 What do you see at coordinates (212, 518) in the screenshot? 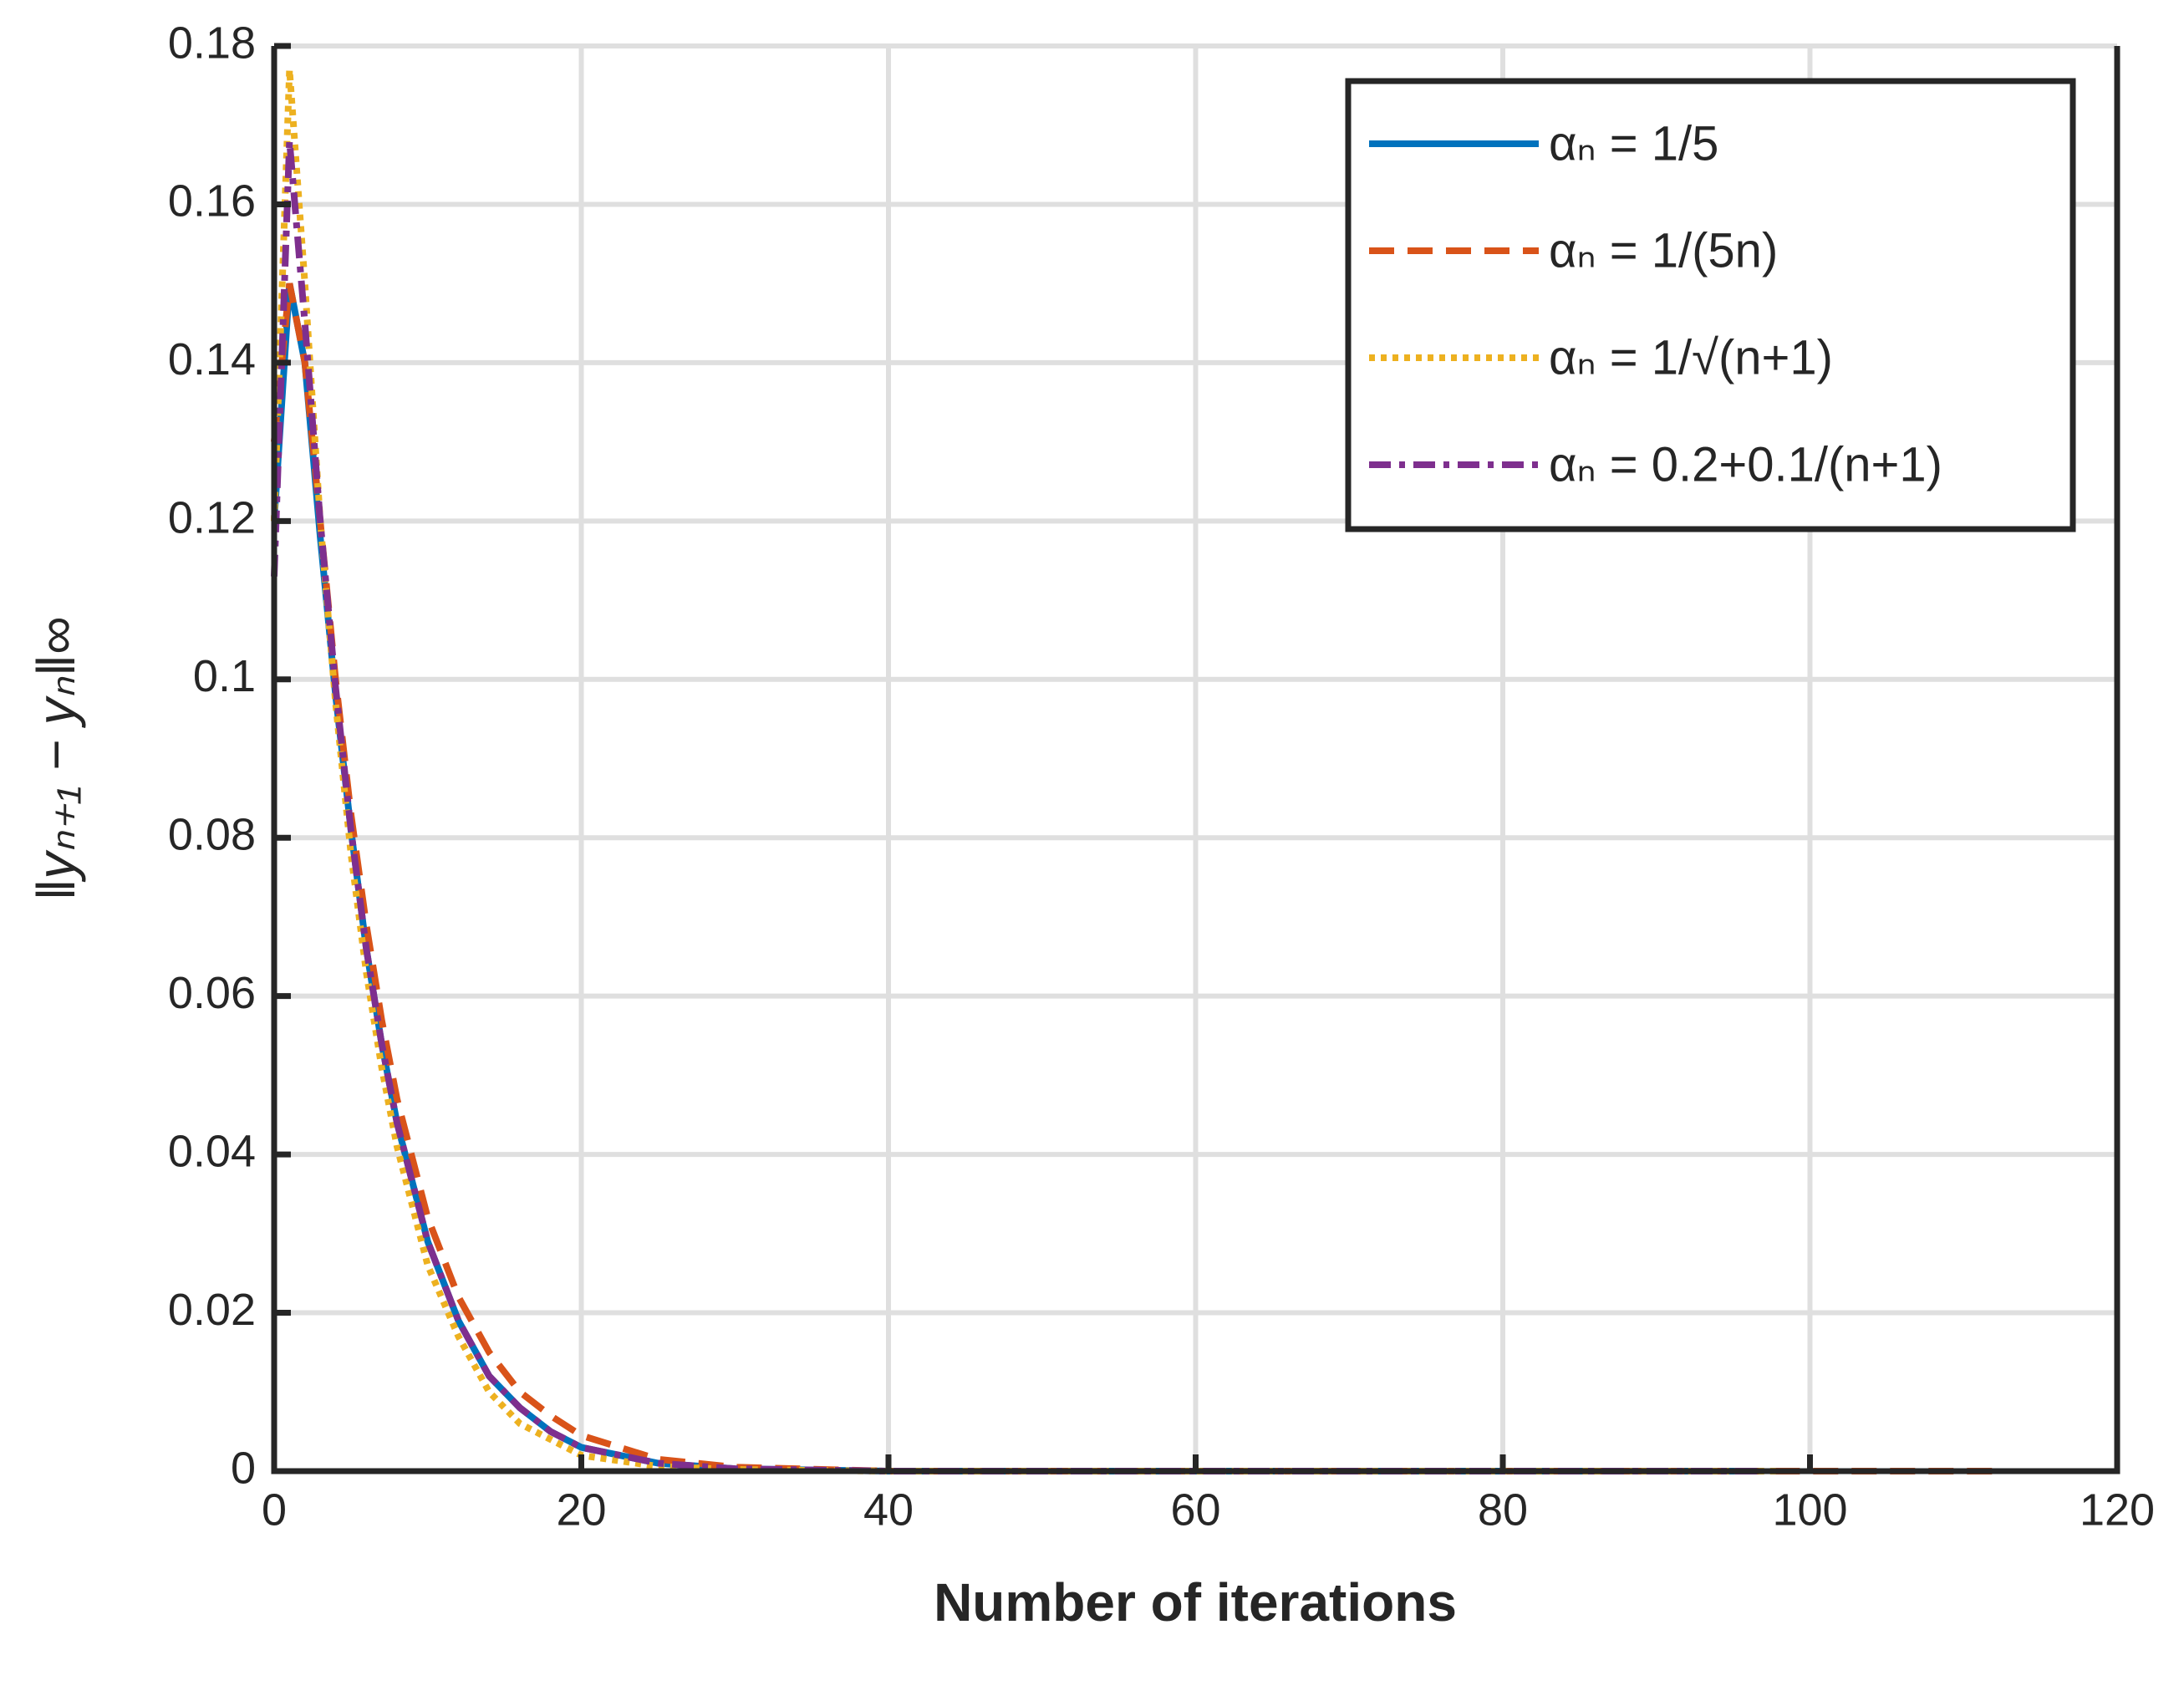
I see `y-tick-label: 0.12` at bounding box center [212, 518].